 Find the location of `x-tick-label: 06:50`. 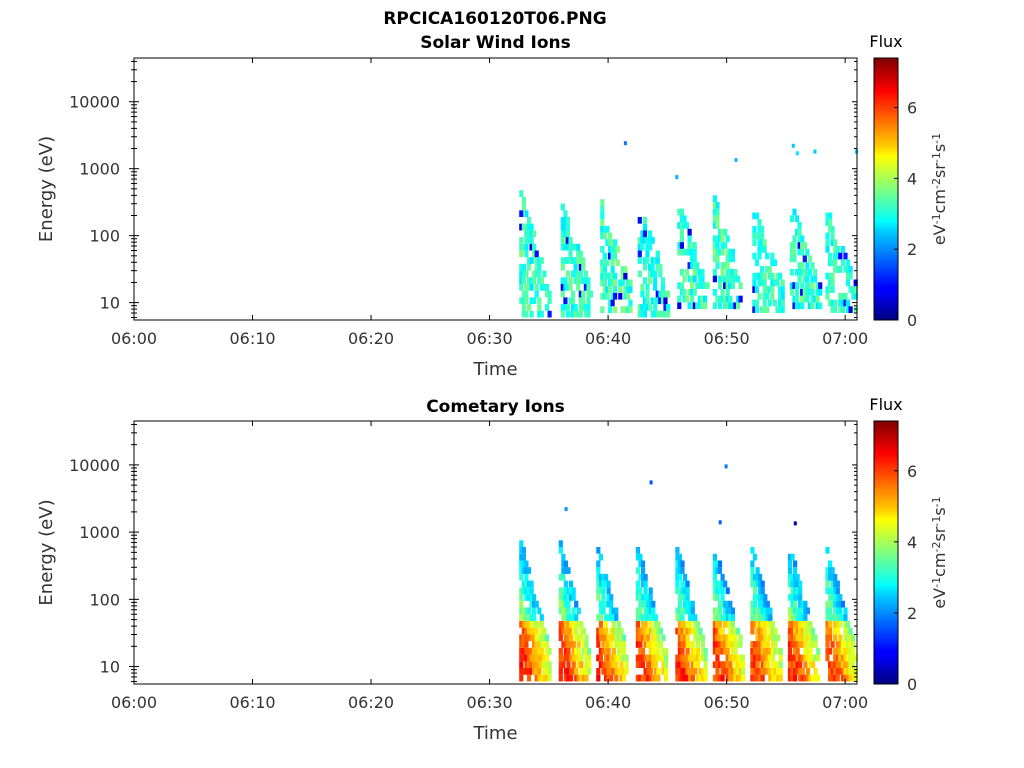

x-tick-label: 06:50 is located at coordinates (727, 702).